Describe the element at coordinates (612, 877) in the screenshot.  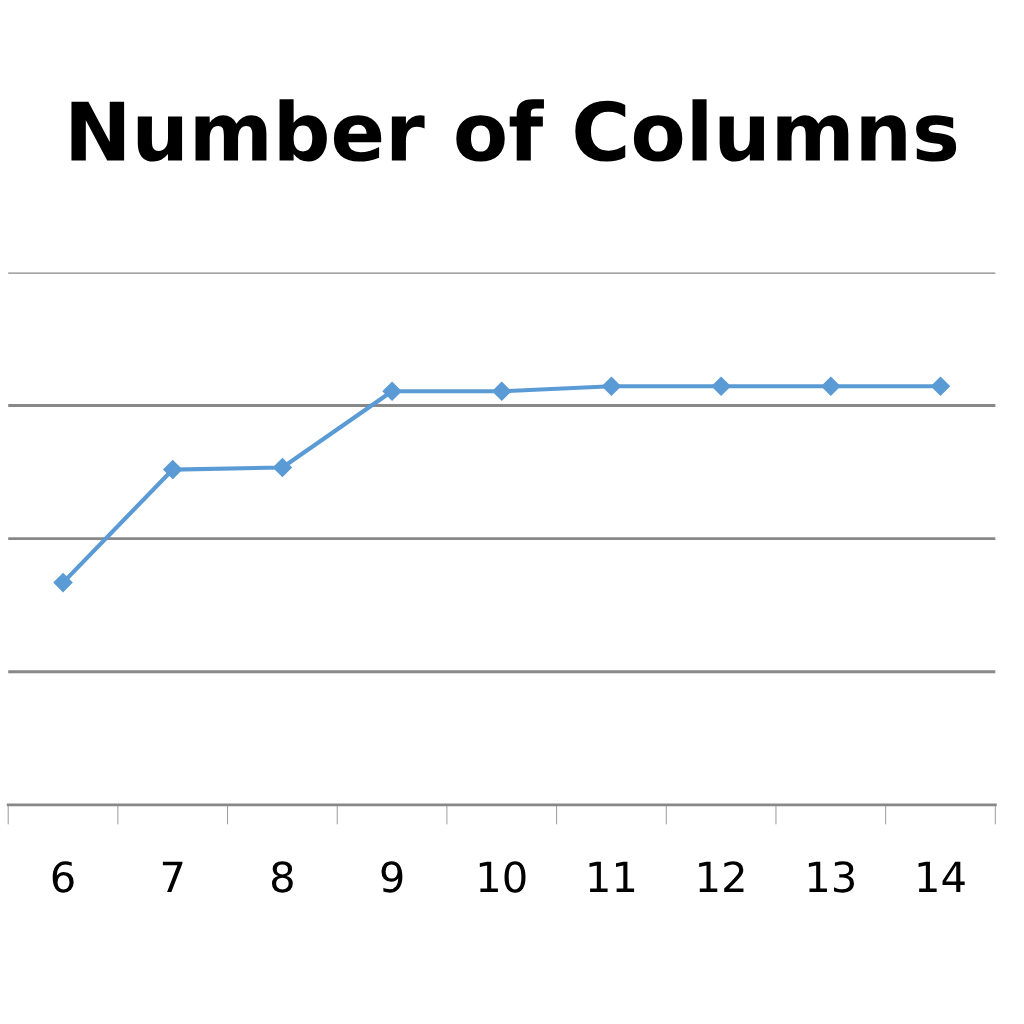
I see `x-tick-label: 11` at that location.